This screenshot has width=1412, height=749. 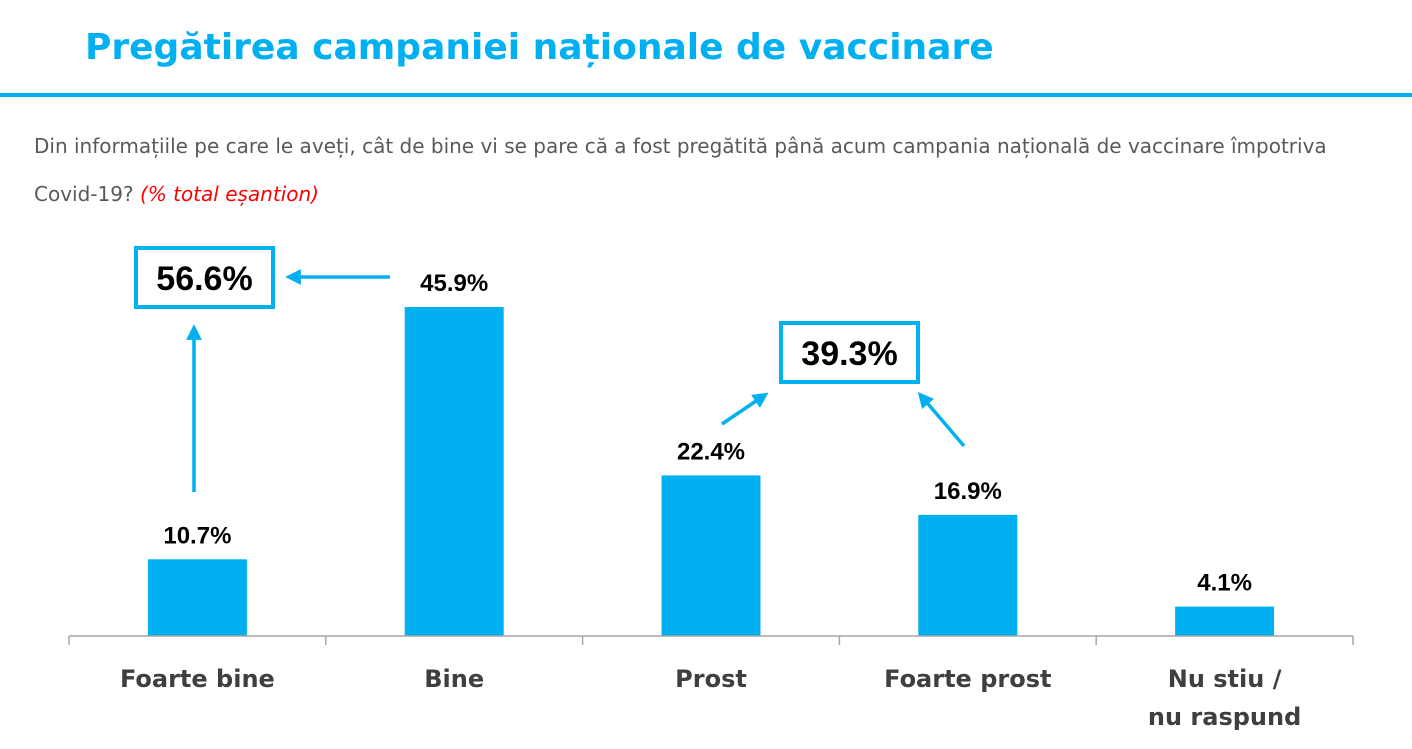 I want to click on title-divider, so click(x=706, y=95).